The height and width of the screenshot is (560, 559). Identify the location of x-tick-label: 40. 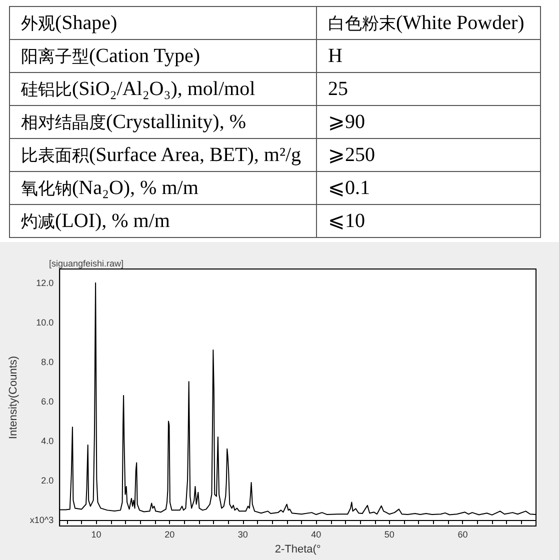
(316, 535).